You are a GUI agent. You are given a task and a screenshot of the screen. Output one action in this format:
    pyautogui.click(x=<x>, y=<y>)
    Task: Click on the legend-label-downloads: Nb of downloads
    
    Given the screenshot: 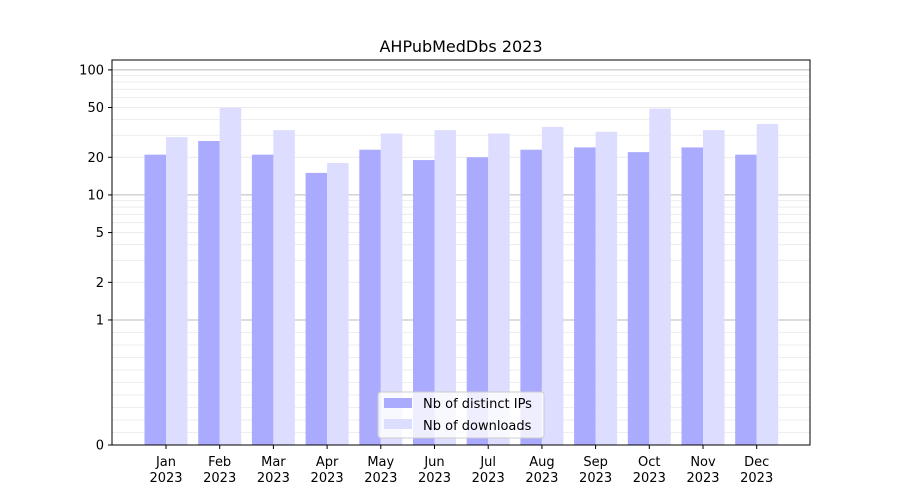 What is the action you would take?
    pyautogui.click(x=477, y=426)
    